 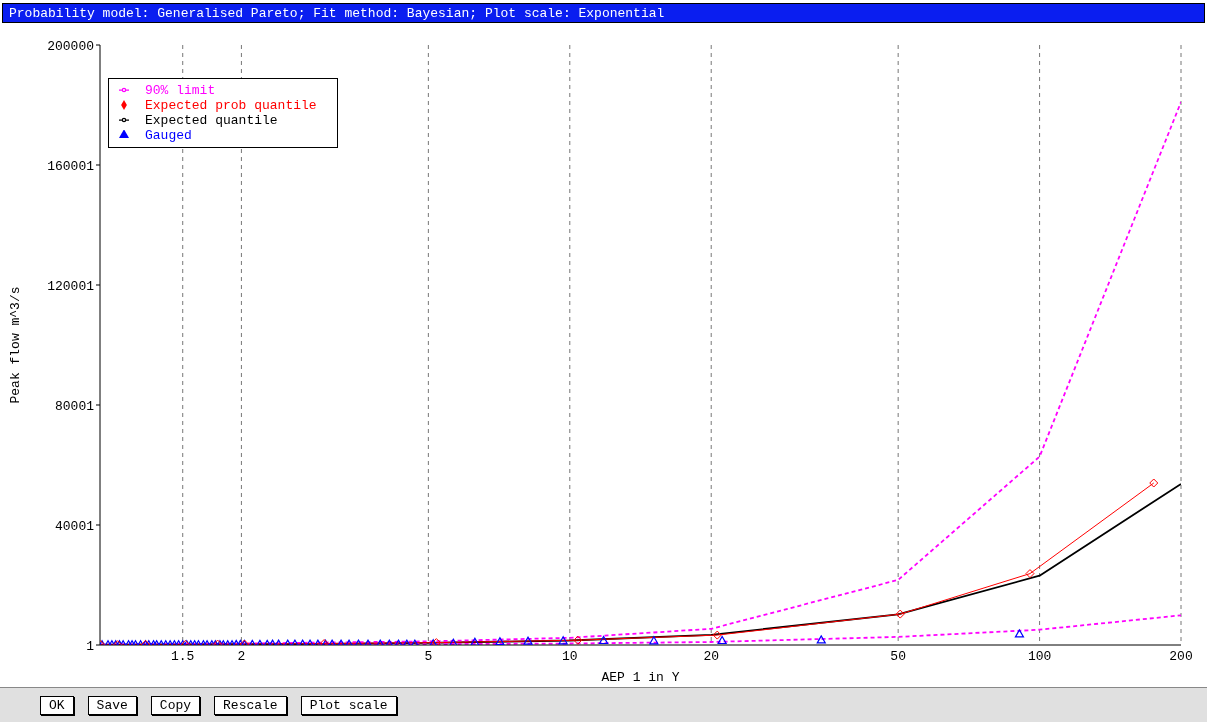 I want to click on button: Plot scale, so click(x=348, y=705).